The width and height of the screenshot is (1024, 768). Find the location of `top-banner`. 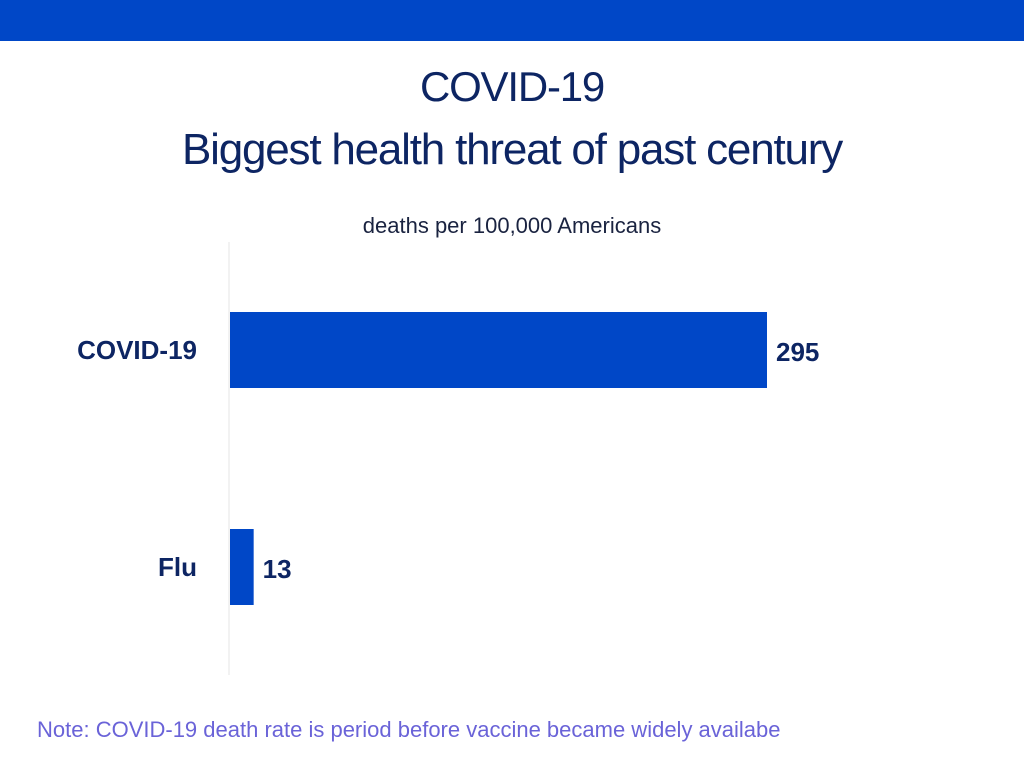

top-banner is located at coordinates (512, 20).